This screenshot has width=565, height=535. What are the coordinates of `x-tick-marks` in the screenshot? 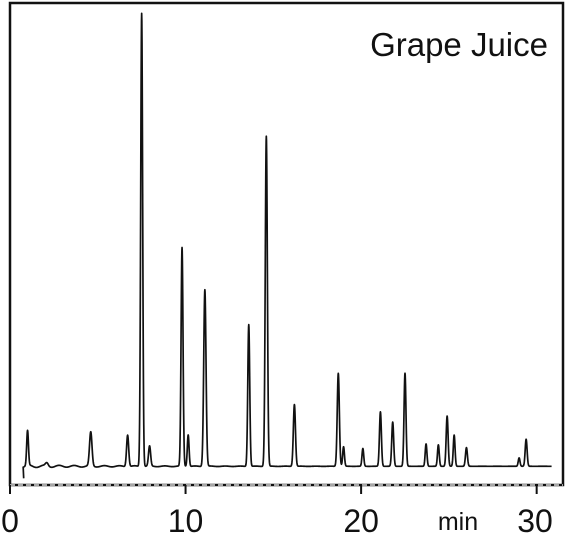 It's located at (273, 489).